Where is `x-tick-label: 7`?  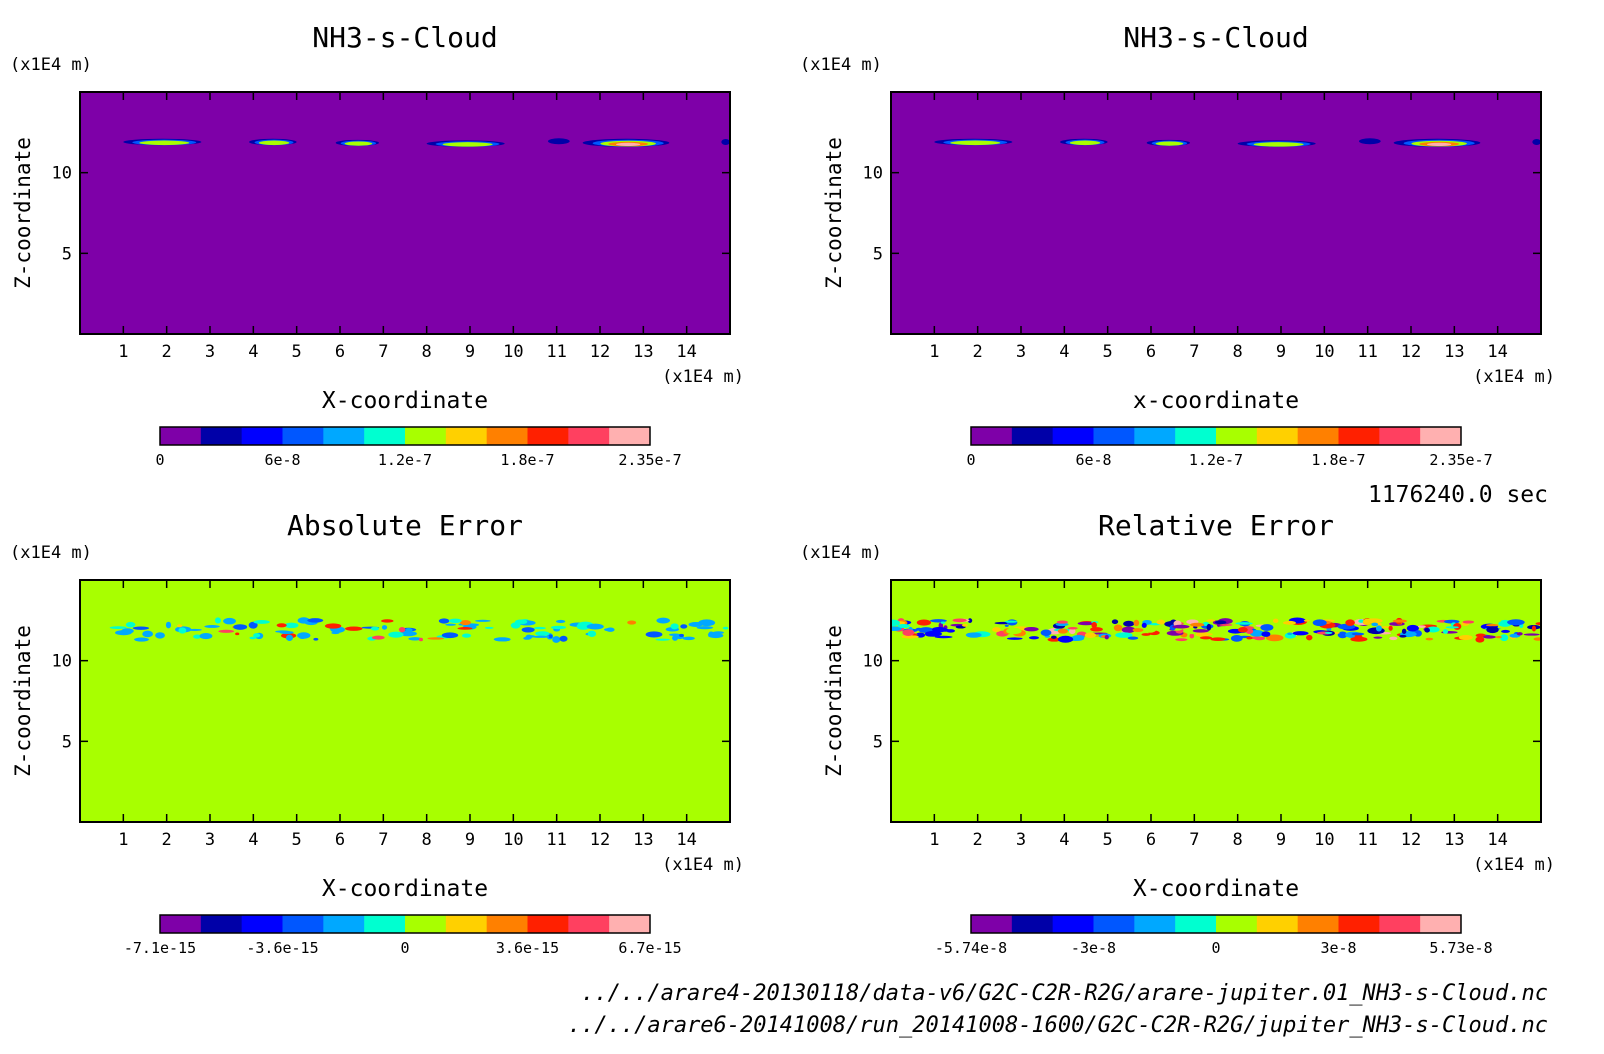
x-tick-label: 7 is located at coordinates (383, 352).